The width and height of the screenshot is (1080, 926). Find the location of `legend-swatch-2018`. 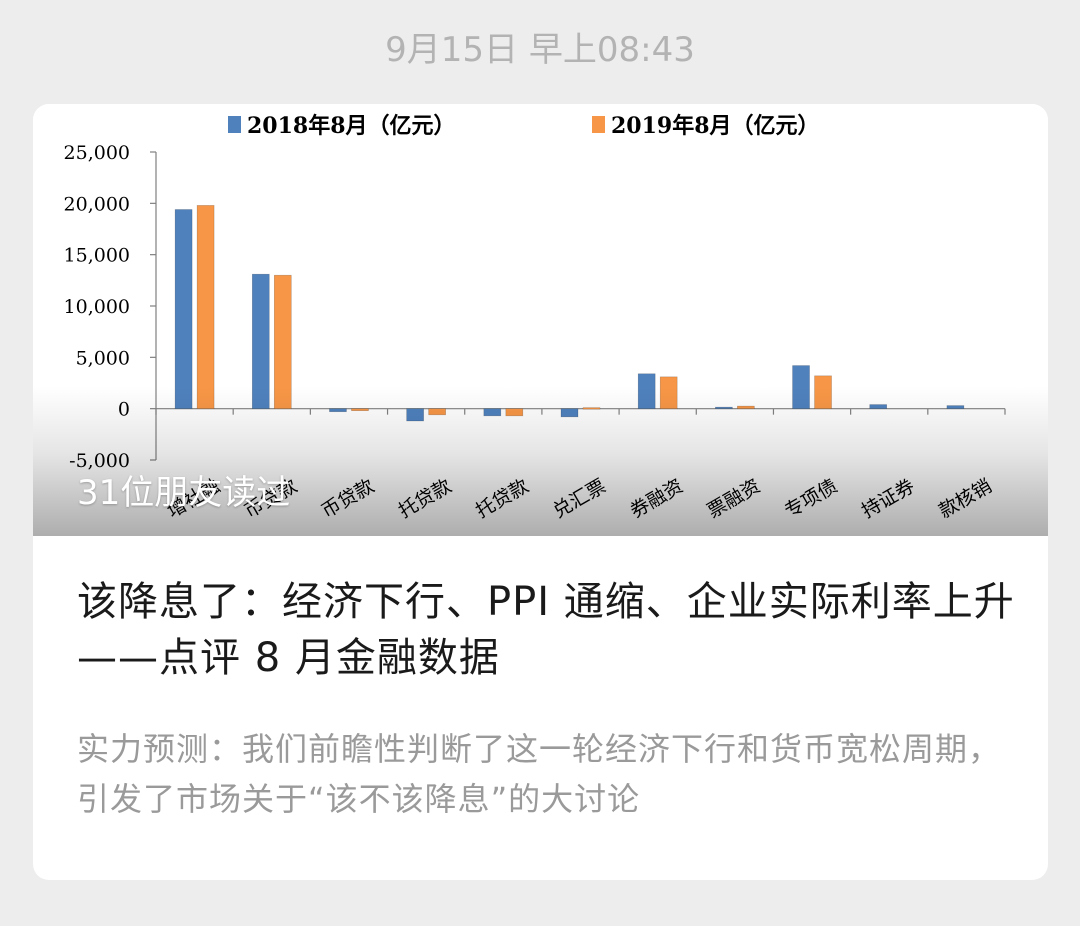

legend-swatch-2018 is located at coordinates (234, 124).